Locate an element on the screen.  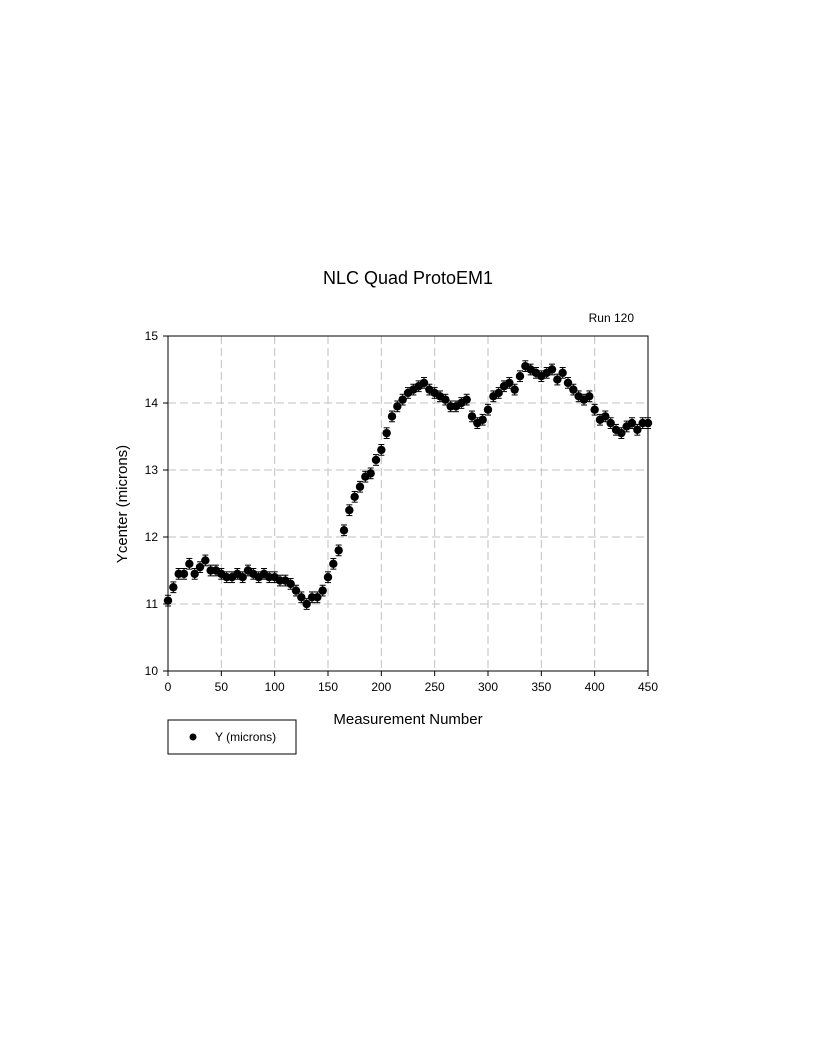
x-tick-label: 400 is located at coordinates (595, 687).